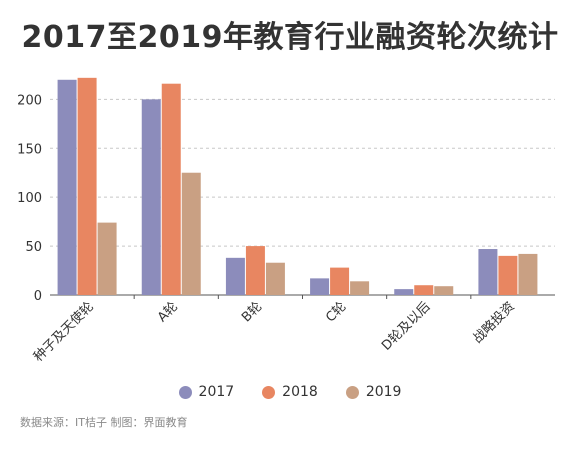 The image size is (580, 449). Describe the element at coordinates (38, 296) in the screenshot. I see `y-tick-label: 0` at that location.